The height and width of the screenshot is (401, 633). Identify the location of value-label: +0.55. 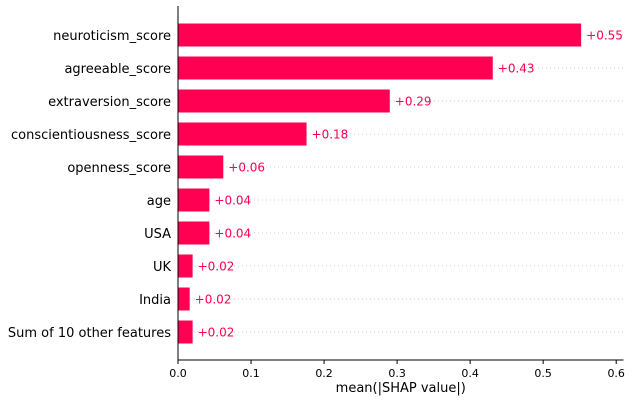
(604, 36).